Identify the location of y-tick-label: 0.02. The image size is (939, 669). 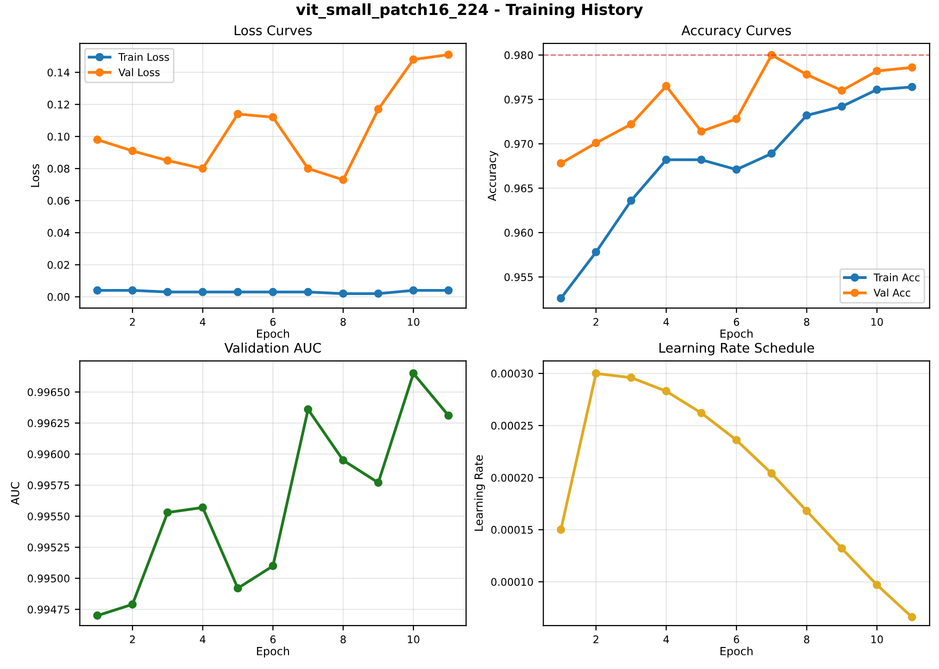
(59, 264).